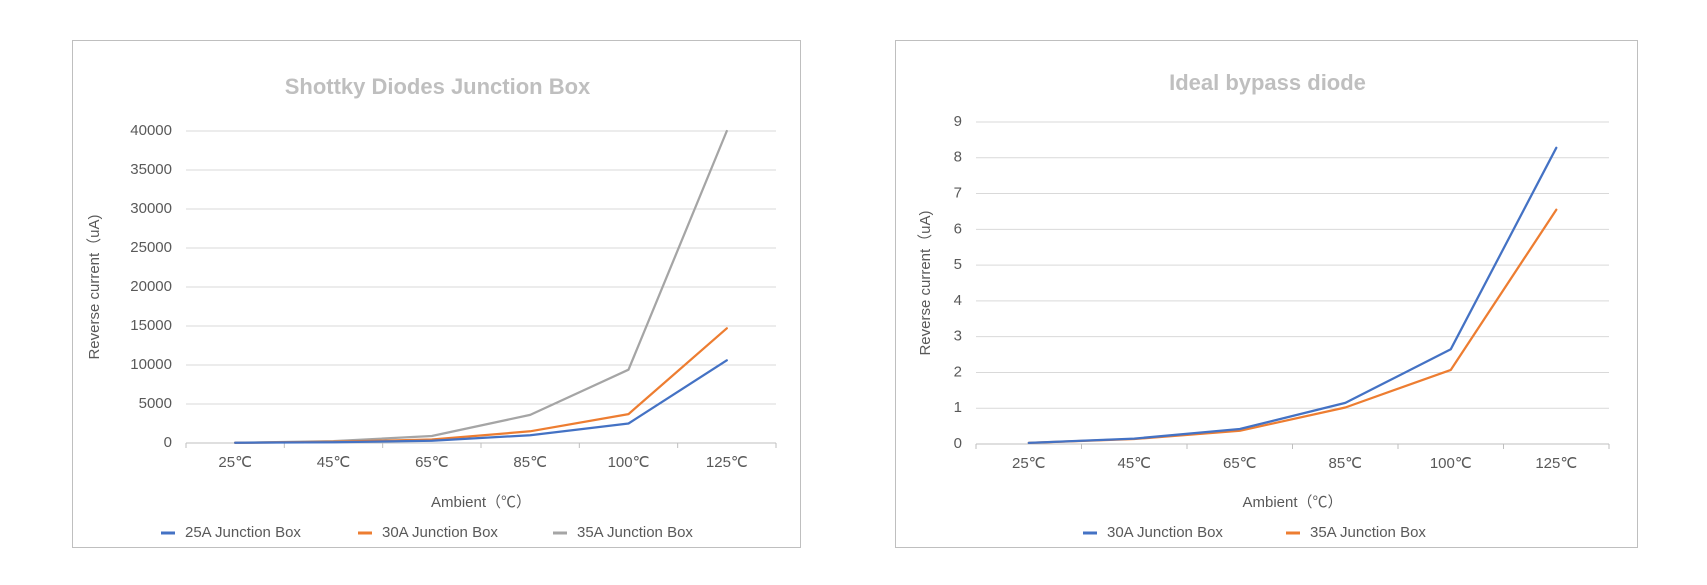 This screenshot has width=1707, height=585. Describe the element at coordinates (958, 300) in the screenshot. I see `y-tick-label: 4` at that location.